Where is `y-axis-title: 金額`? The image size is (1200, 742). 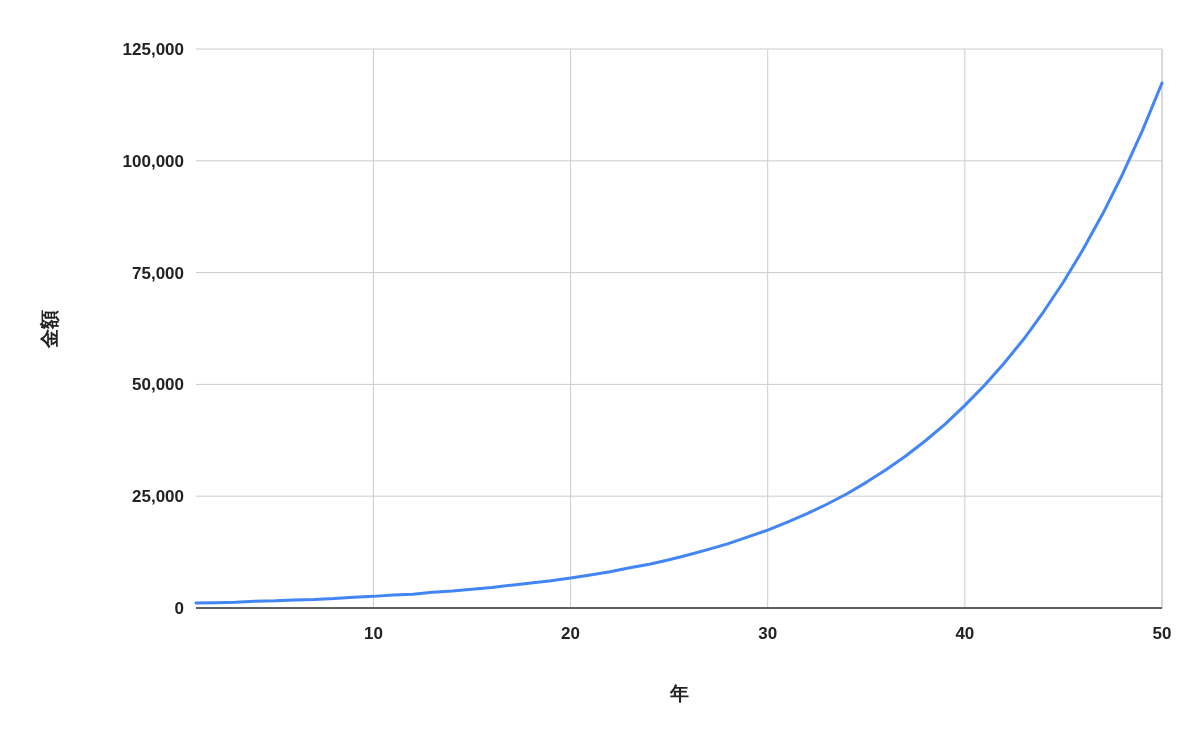
y-axis-title: 金額 is located at coordinates (49, 329).